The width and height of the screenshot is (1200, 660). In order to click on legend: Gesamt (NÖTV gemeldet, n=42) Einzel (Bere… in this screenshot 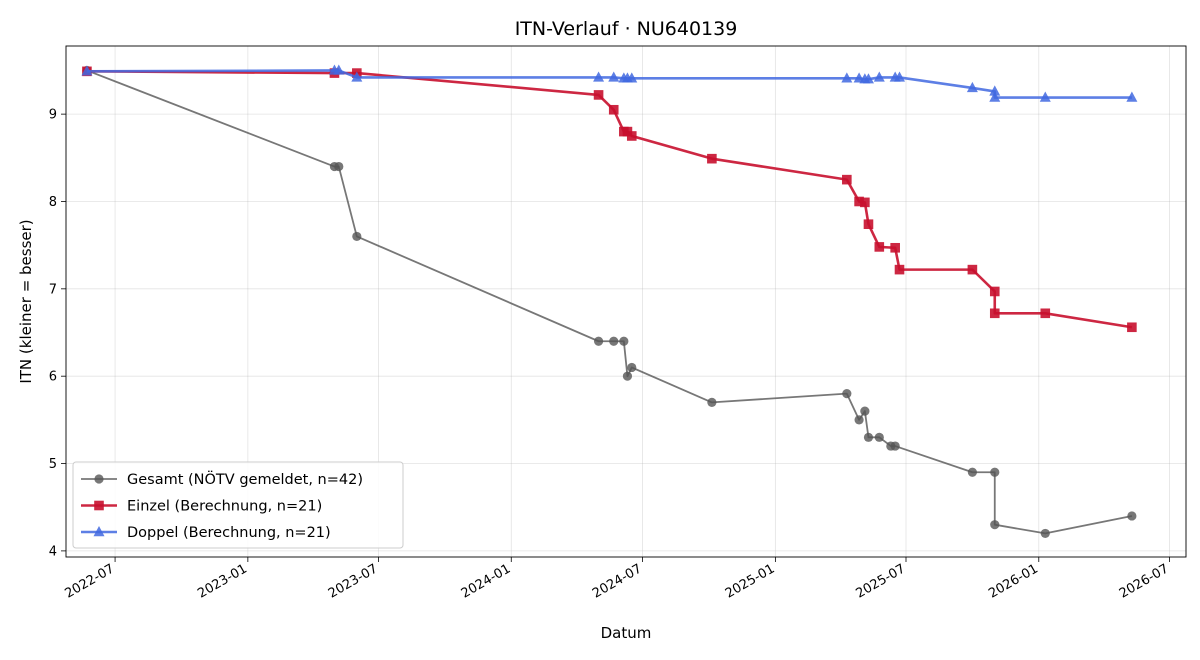, I will do `click(238, 505)`.